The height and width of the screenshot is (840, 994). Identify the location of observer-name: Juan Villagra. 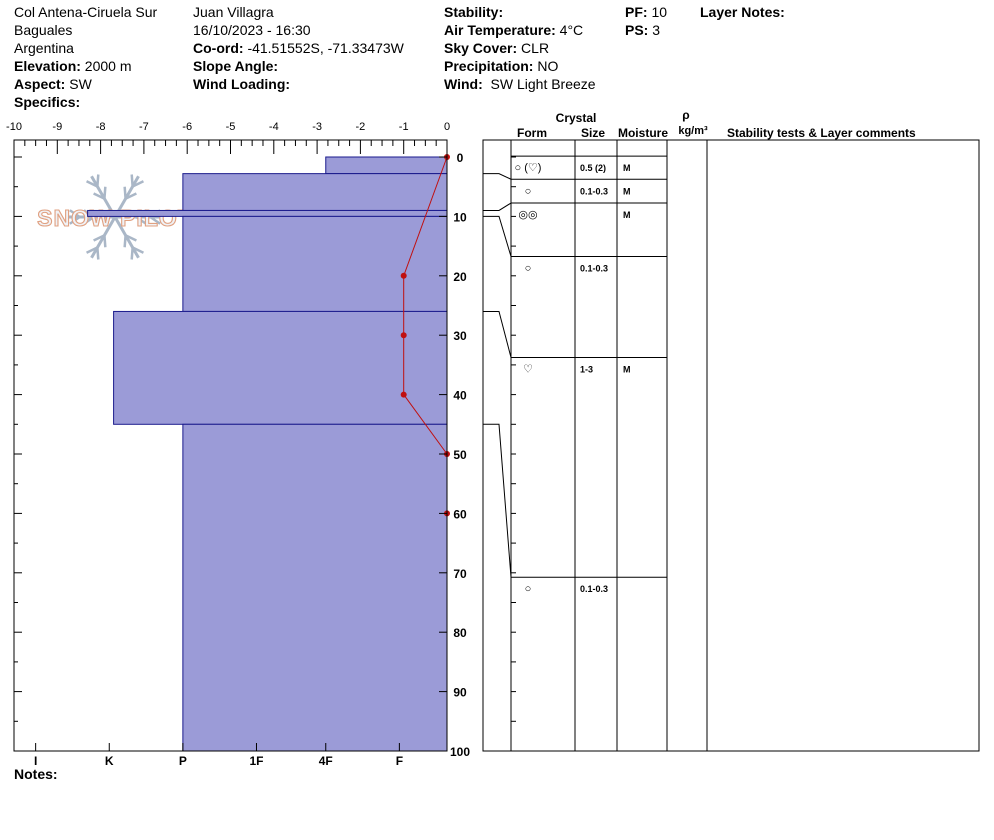
(233, 12).